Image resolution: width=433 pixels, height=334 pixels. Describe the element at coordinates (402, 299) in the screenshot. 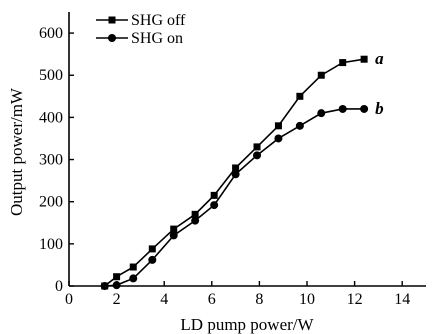

I see `x-tick-label: 14` at that location.